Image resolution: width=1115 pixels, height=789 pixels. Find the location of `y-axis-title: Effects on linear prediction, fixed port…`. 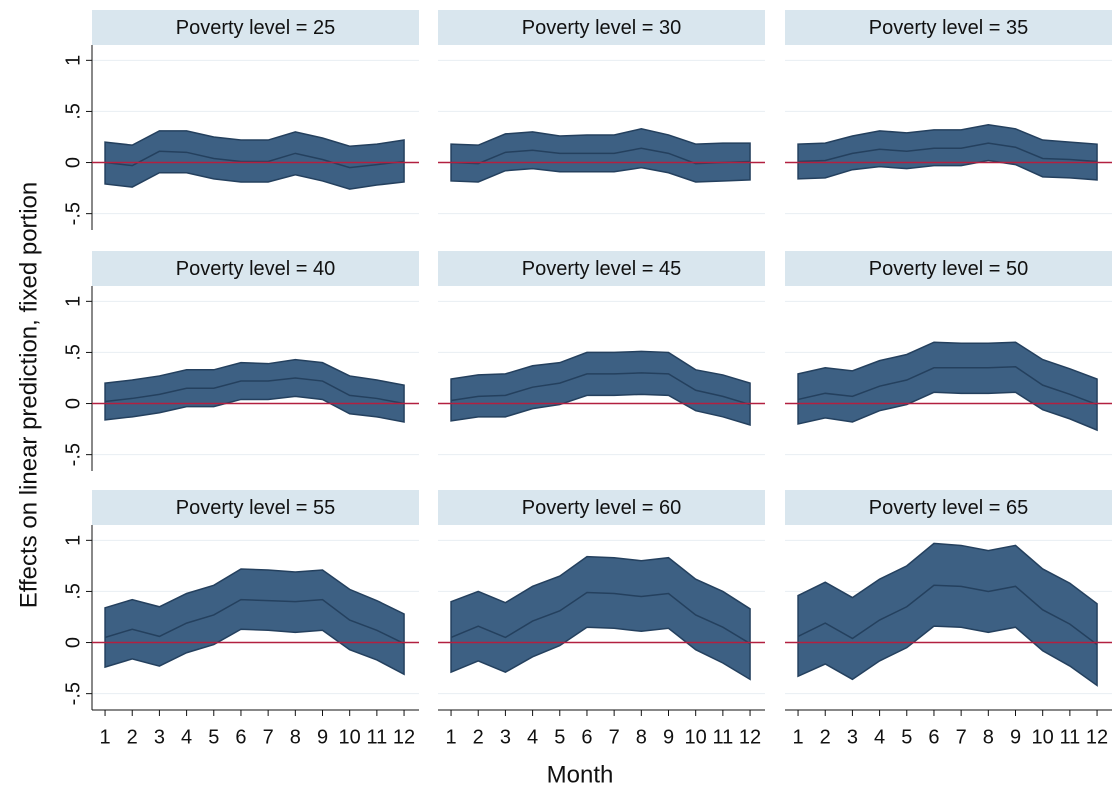

y-axis-title: Effects on linear prediction, fixed port… is located at coordinates (28, 395).